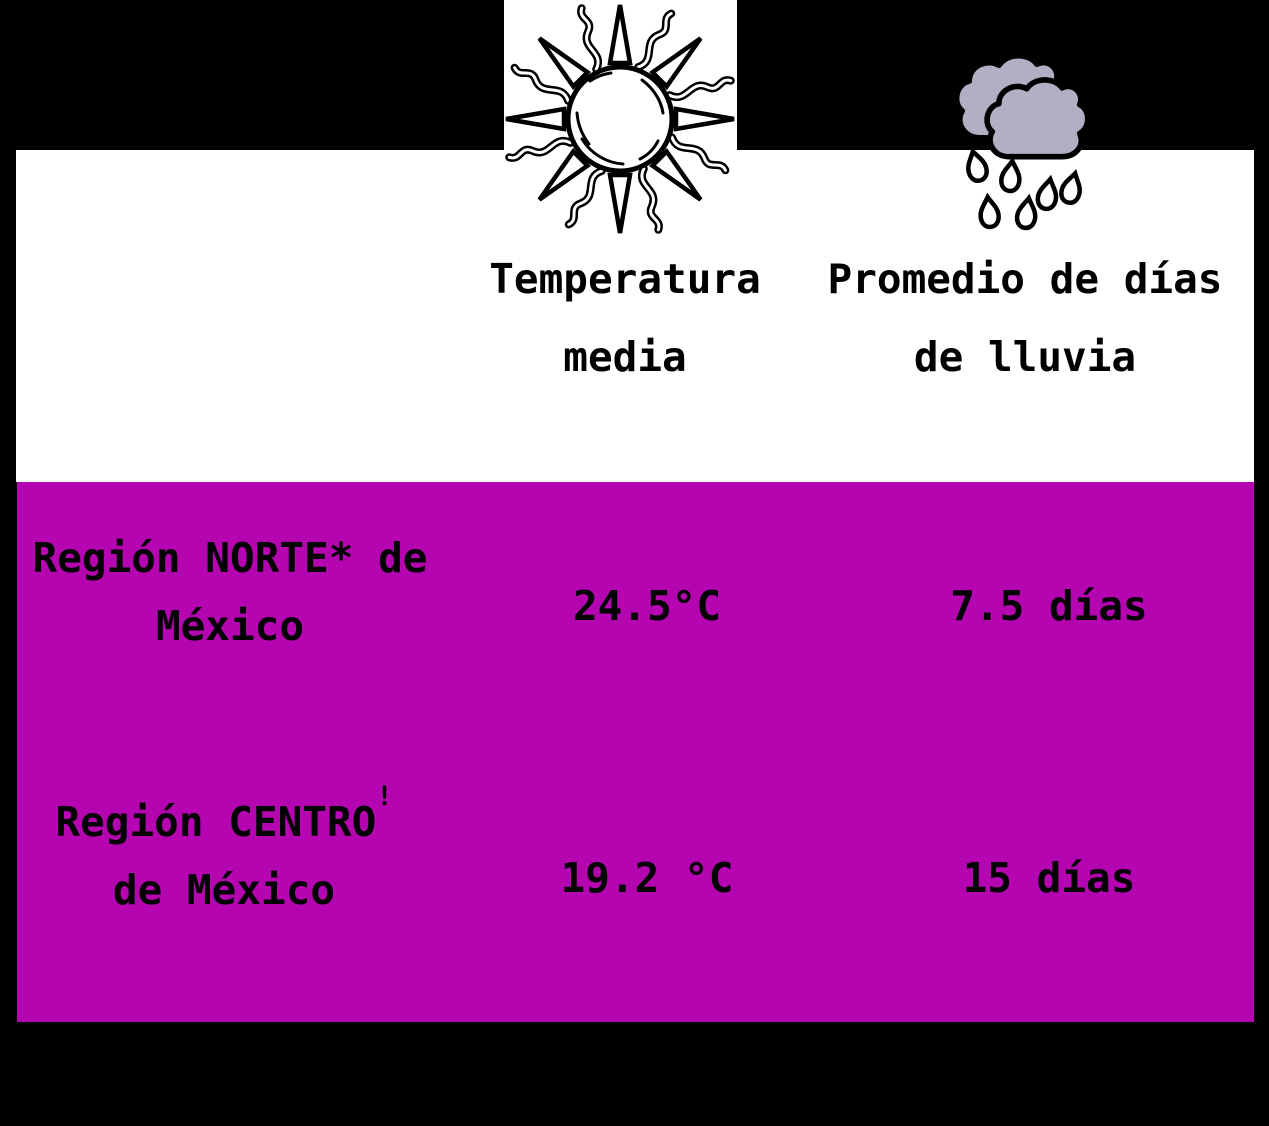  What do you see at coordinates (230, 592) in the screenshot?
I see `row-label-region-norte: Región NORTE* de México` at bounding box center [230, 592].